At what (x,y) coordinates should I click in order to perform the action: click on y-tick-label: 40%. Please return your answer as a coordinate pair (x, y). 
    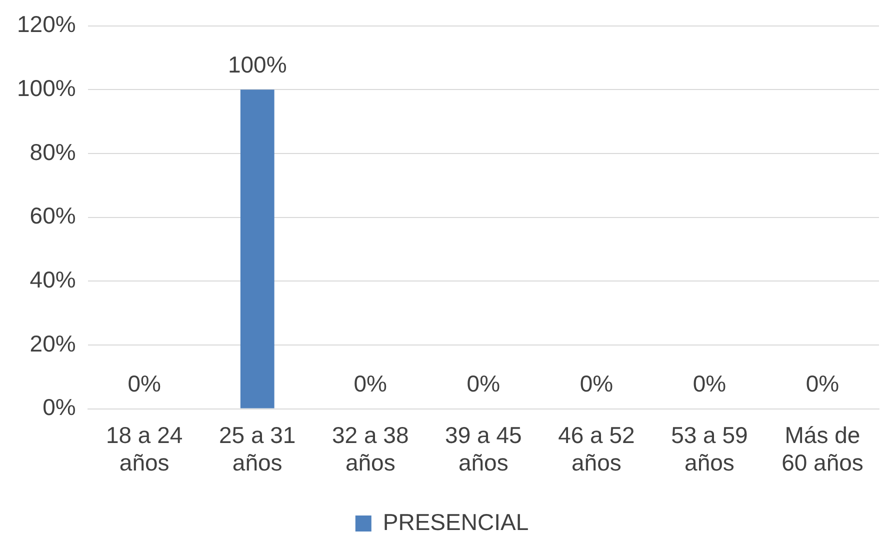
    Looking at the image, I should click on (53, 279).